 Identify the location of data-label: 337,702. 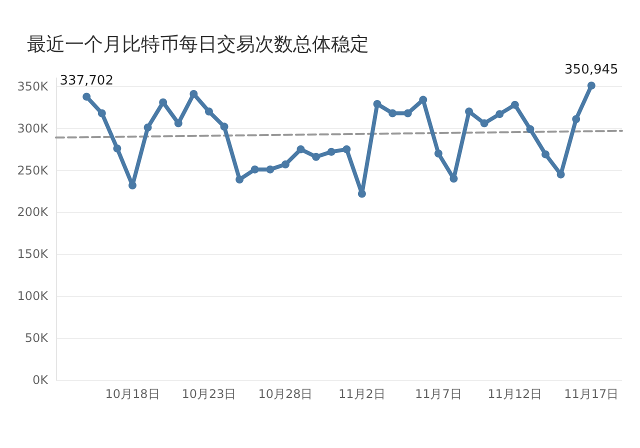
(87, 81).